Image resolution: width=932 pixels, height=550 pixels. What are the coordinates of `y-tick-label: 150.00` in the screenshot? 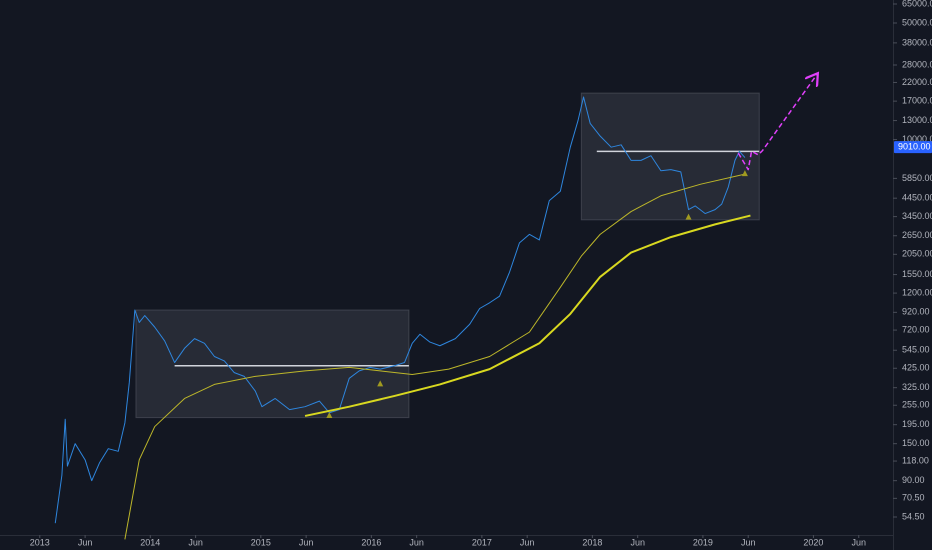 It's located at (916, 443).